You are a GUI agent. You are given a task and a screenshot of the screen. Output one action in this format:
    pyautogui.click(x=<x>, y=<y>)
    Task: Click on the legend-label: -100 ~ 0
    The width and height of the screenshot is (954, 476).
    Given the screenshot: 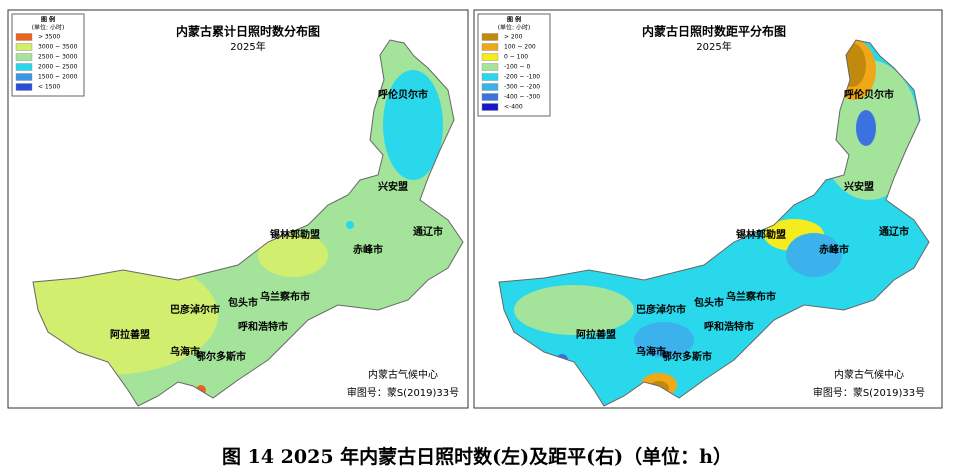 What is the action you would take?
    pyautogui.click(x=517, y=67)
    